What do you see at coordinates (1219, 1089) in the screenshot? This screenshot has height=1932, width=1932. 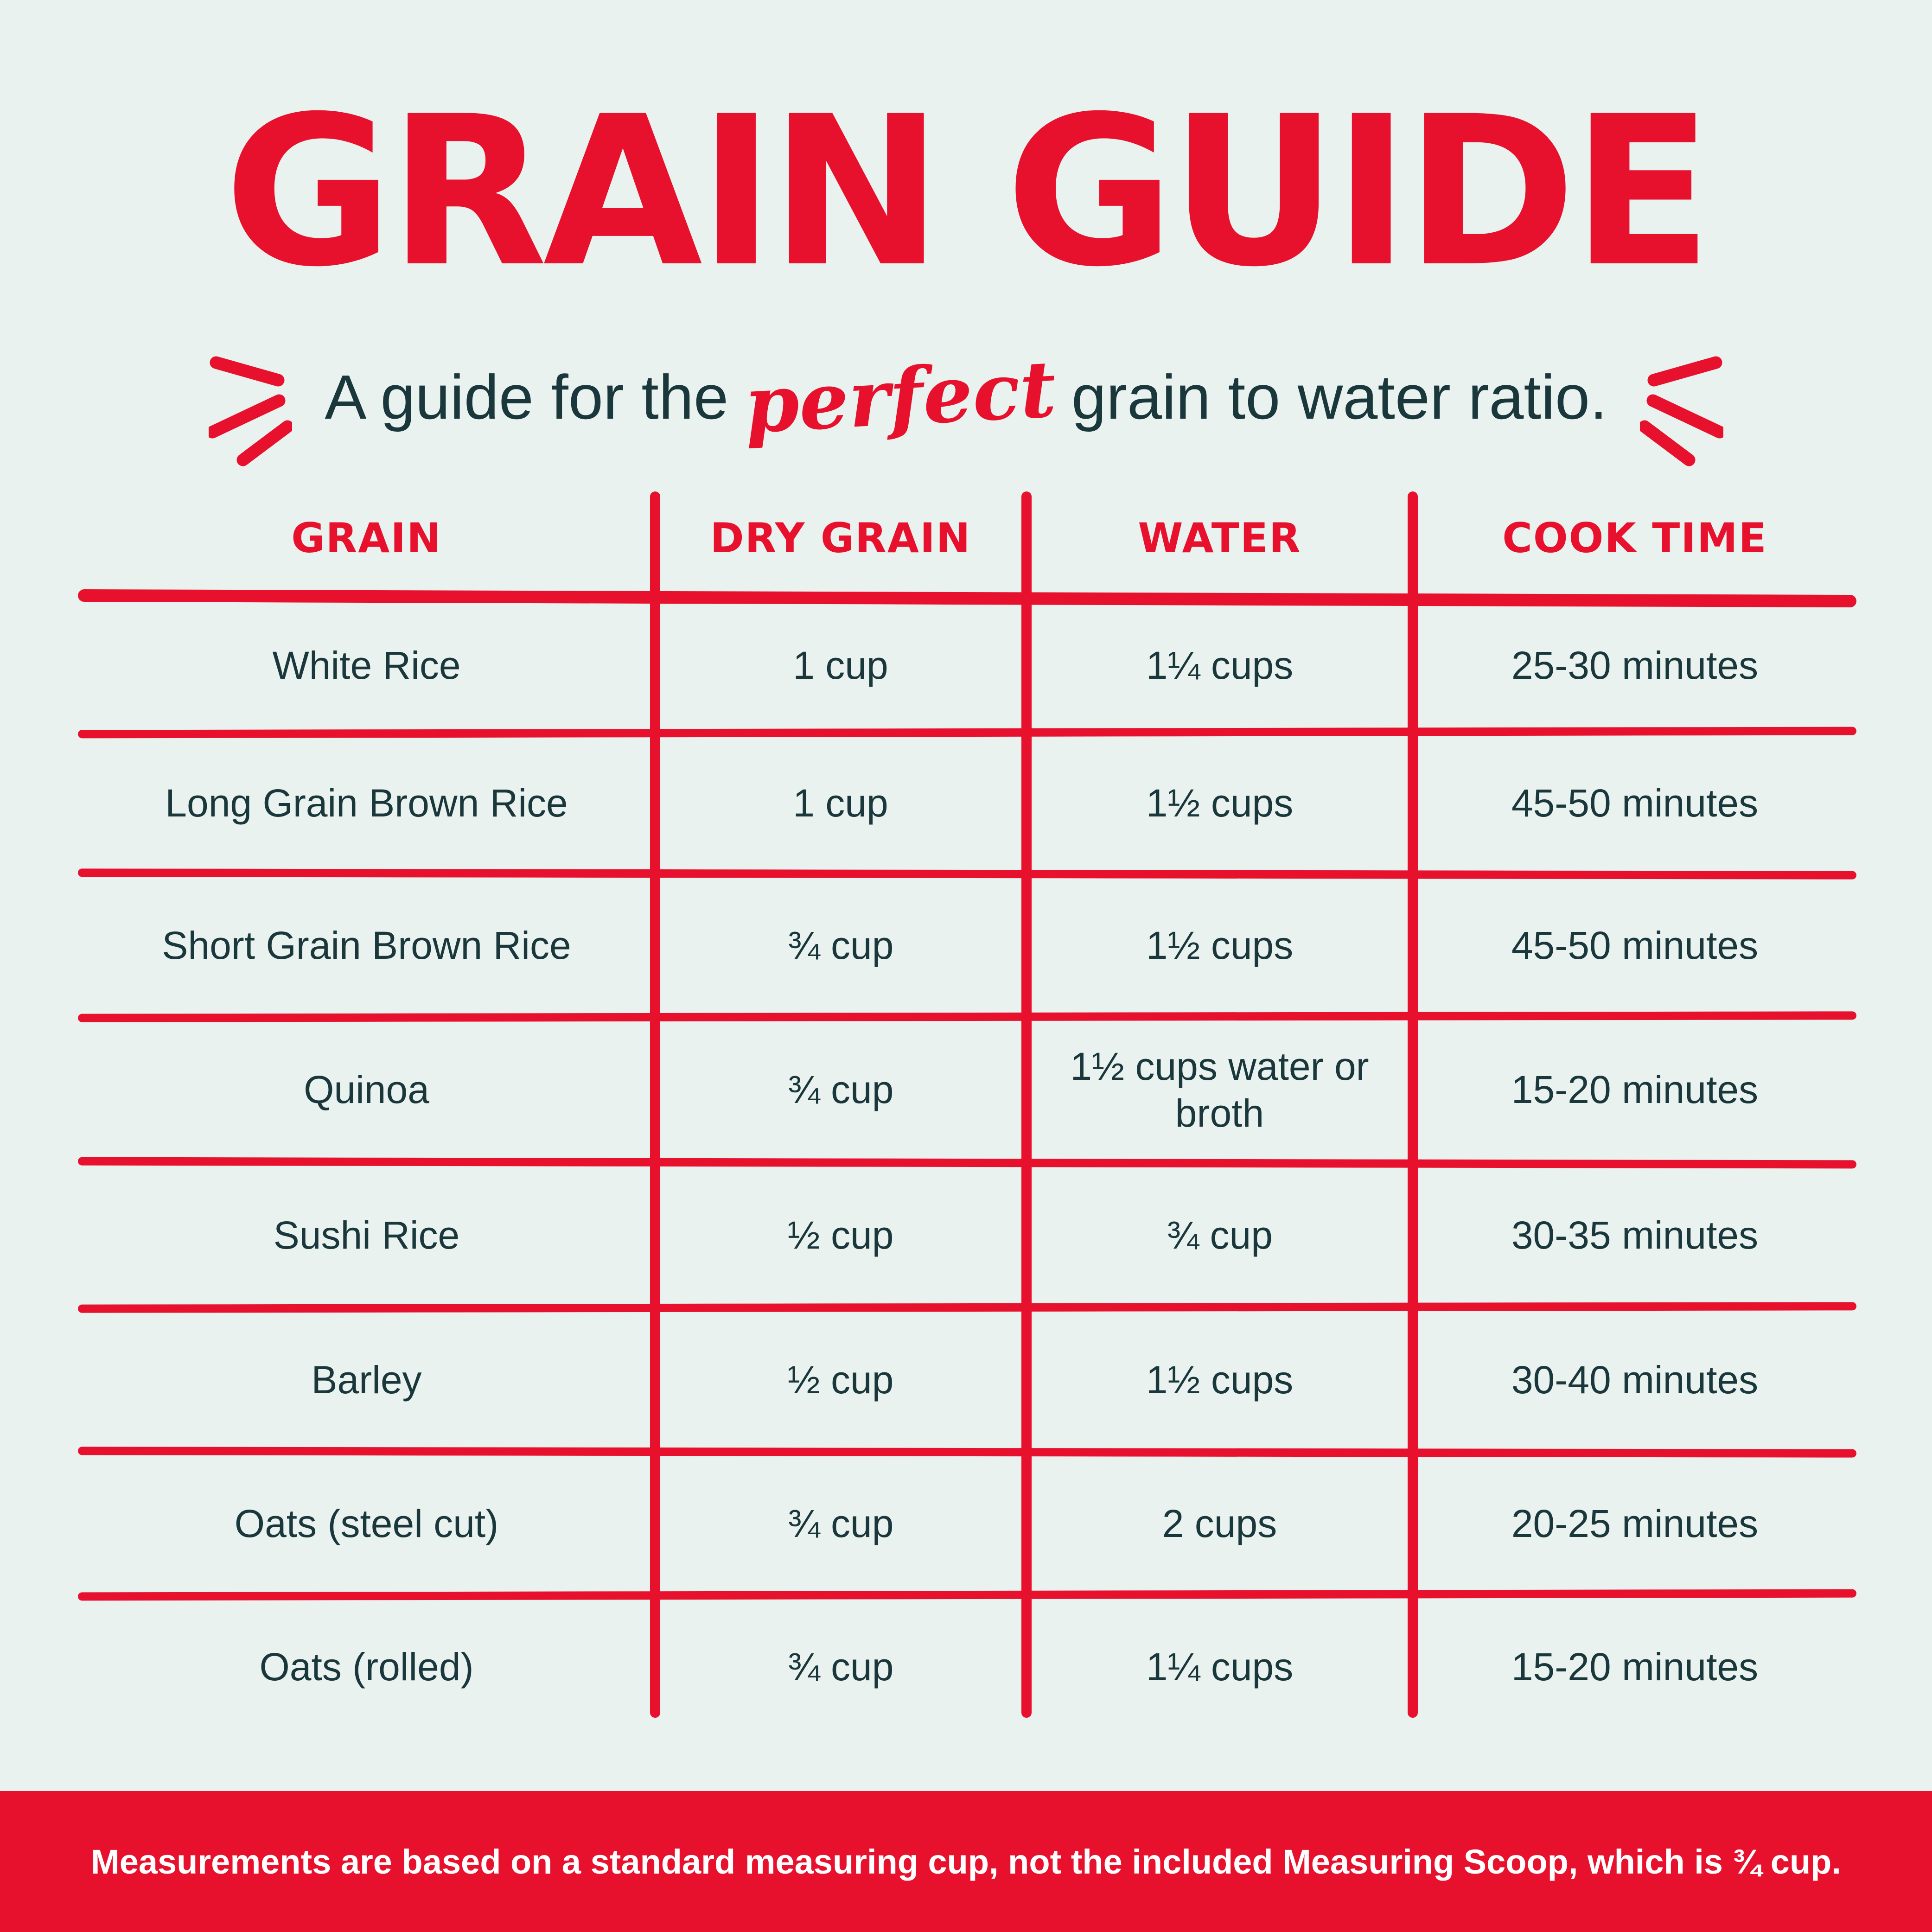 I see `cell-water: 1½ cups water or broth` at bounding box center [1219, 1089].